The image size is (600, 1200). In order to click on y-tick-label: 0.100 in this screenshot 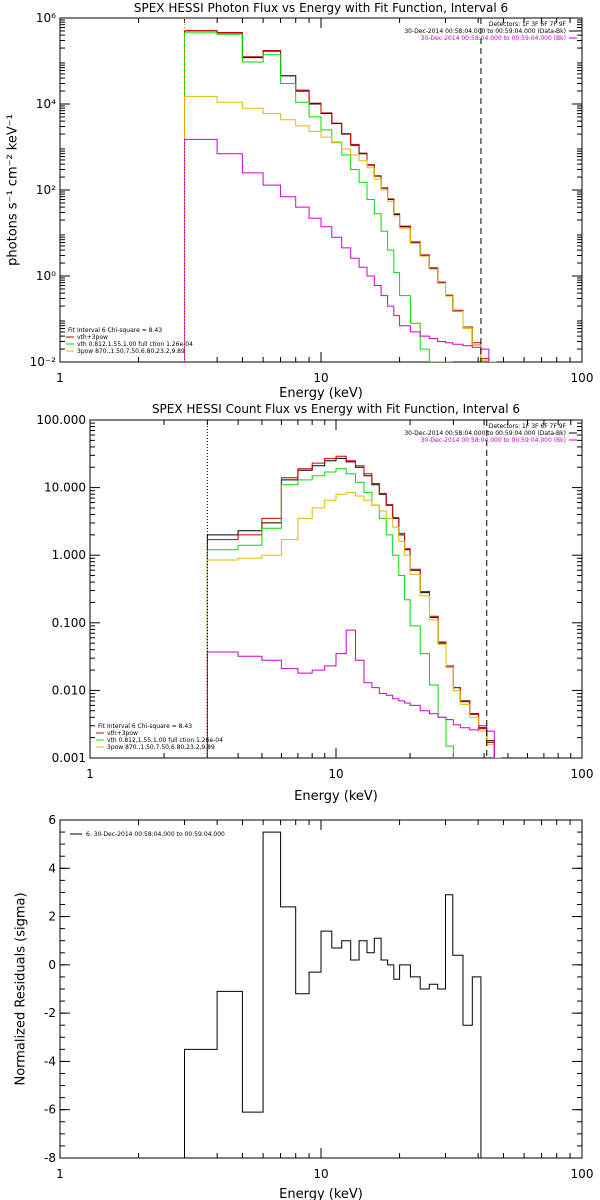, I will do `click(69, 623)`.